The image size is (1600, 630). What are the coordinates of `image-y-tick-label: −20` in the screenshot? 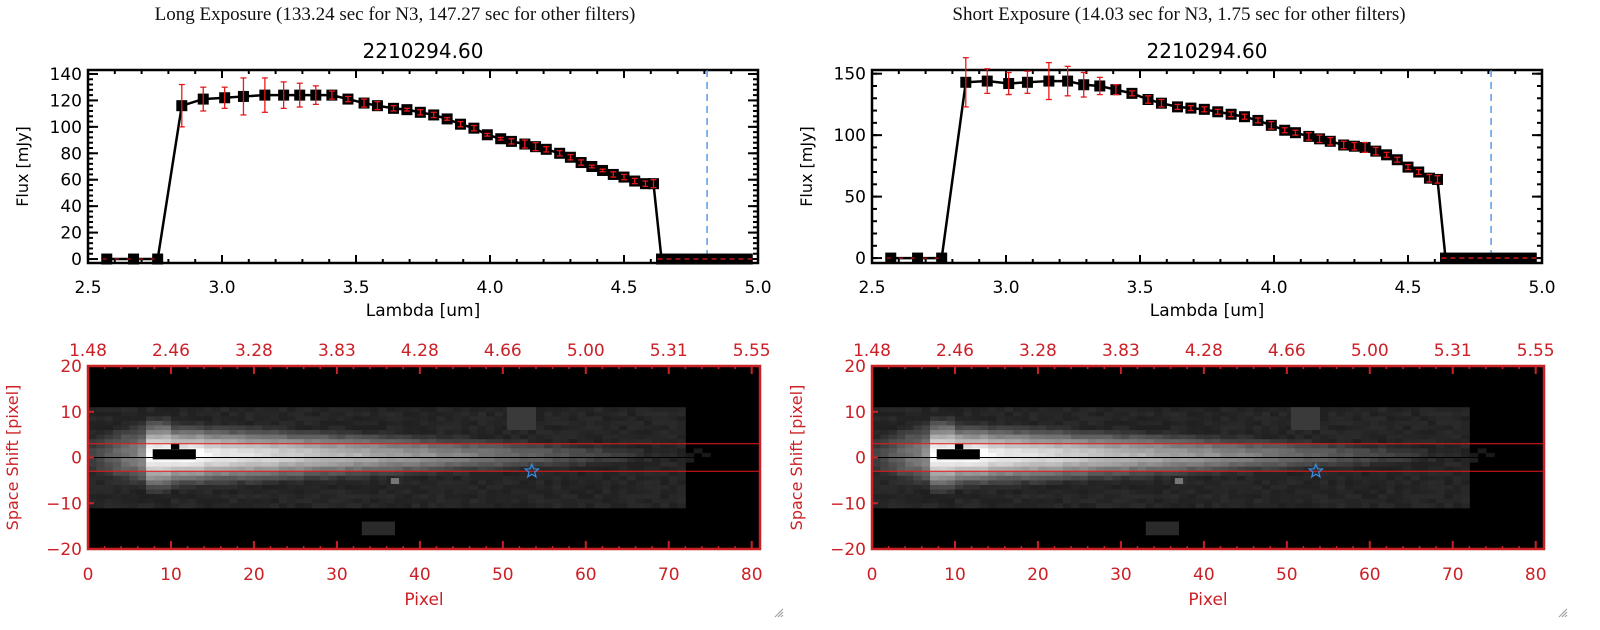 It's located at (64, 550).